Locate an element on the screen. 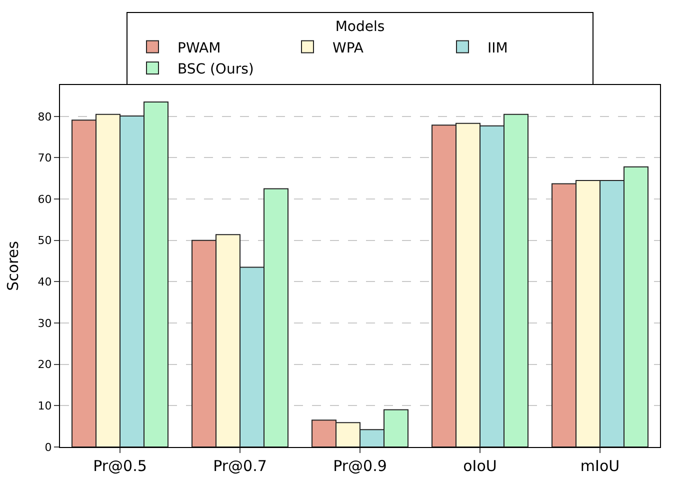 Image resolution: width=680 pixels, height=487 pixels. y-tick-label: 10 is located at coordinates (45, 406).